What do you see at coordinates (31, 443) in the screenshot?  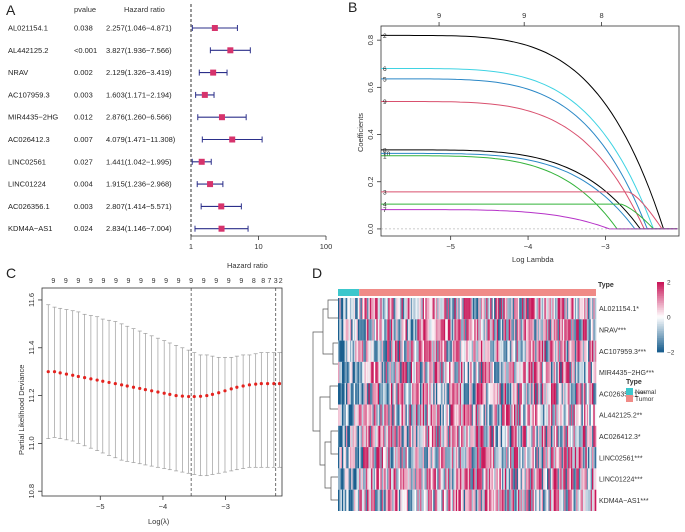 I see `cv-y-tick-label: 11.0` at bounding box center [31, 443].